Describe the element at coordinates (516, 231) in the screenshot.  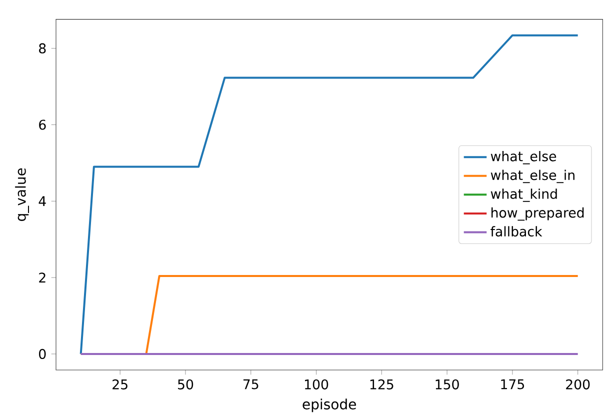
I see `legend-label: fallback` at that location.